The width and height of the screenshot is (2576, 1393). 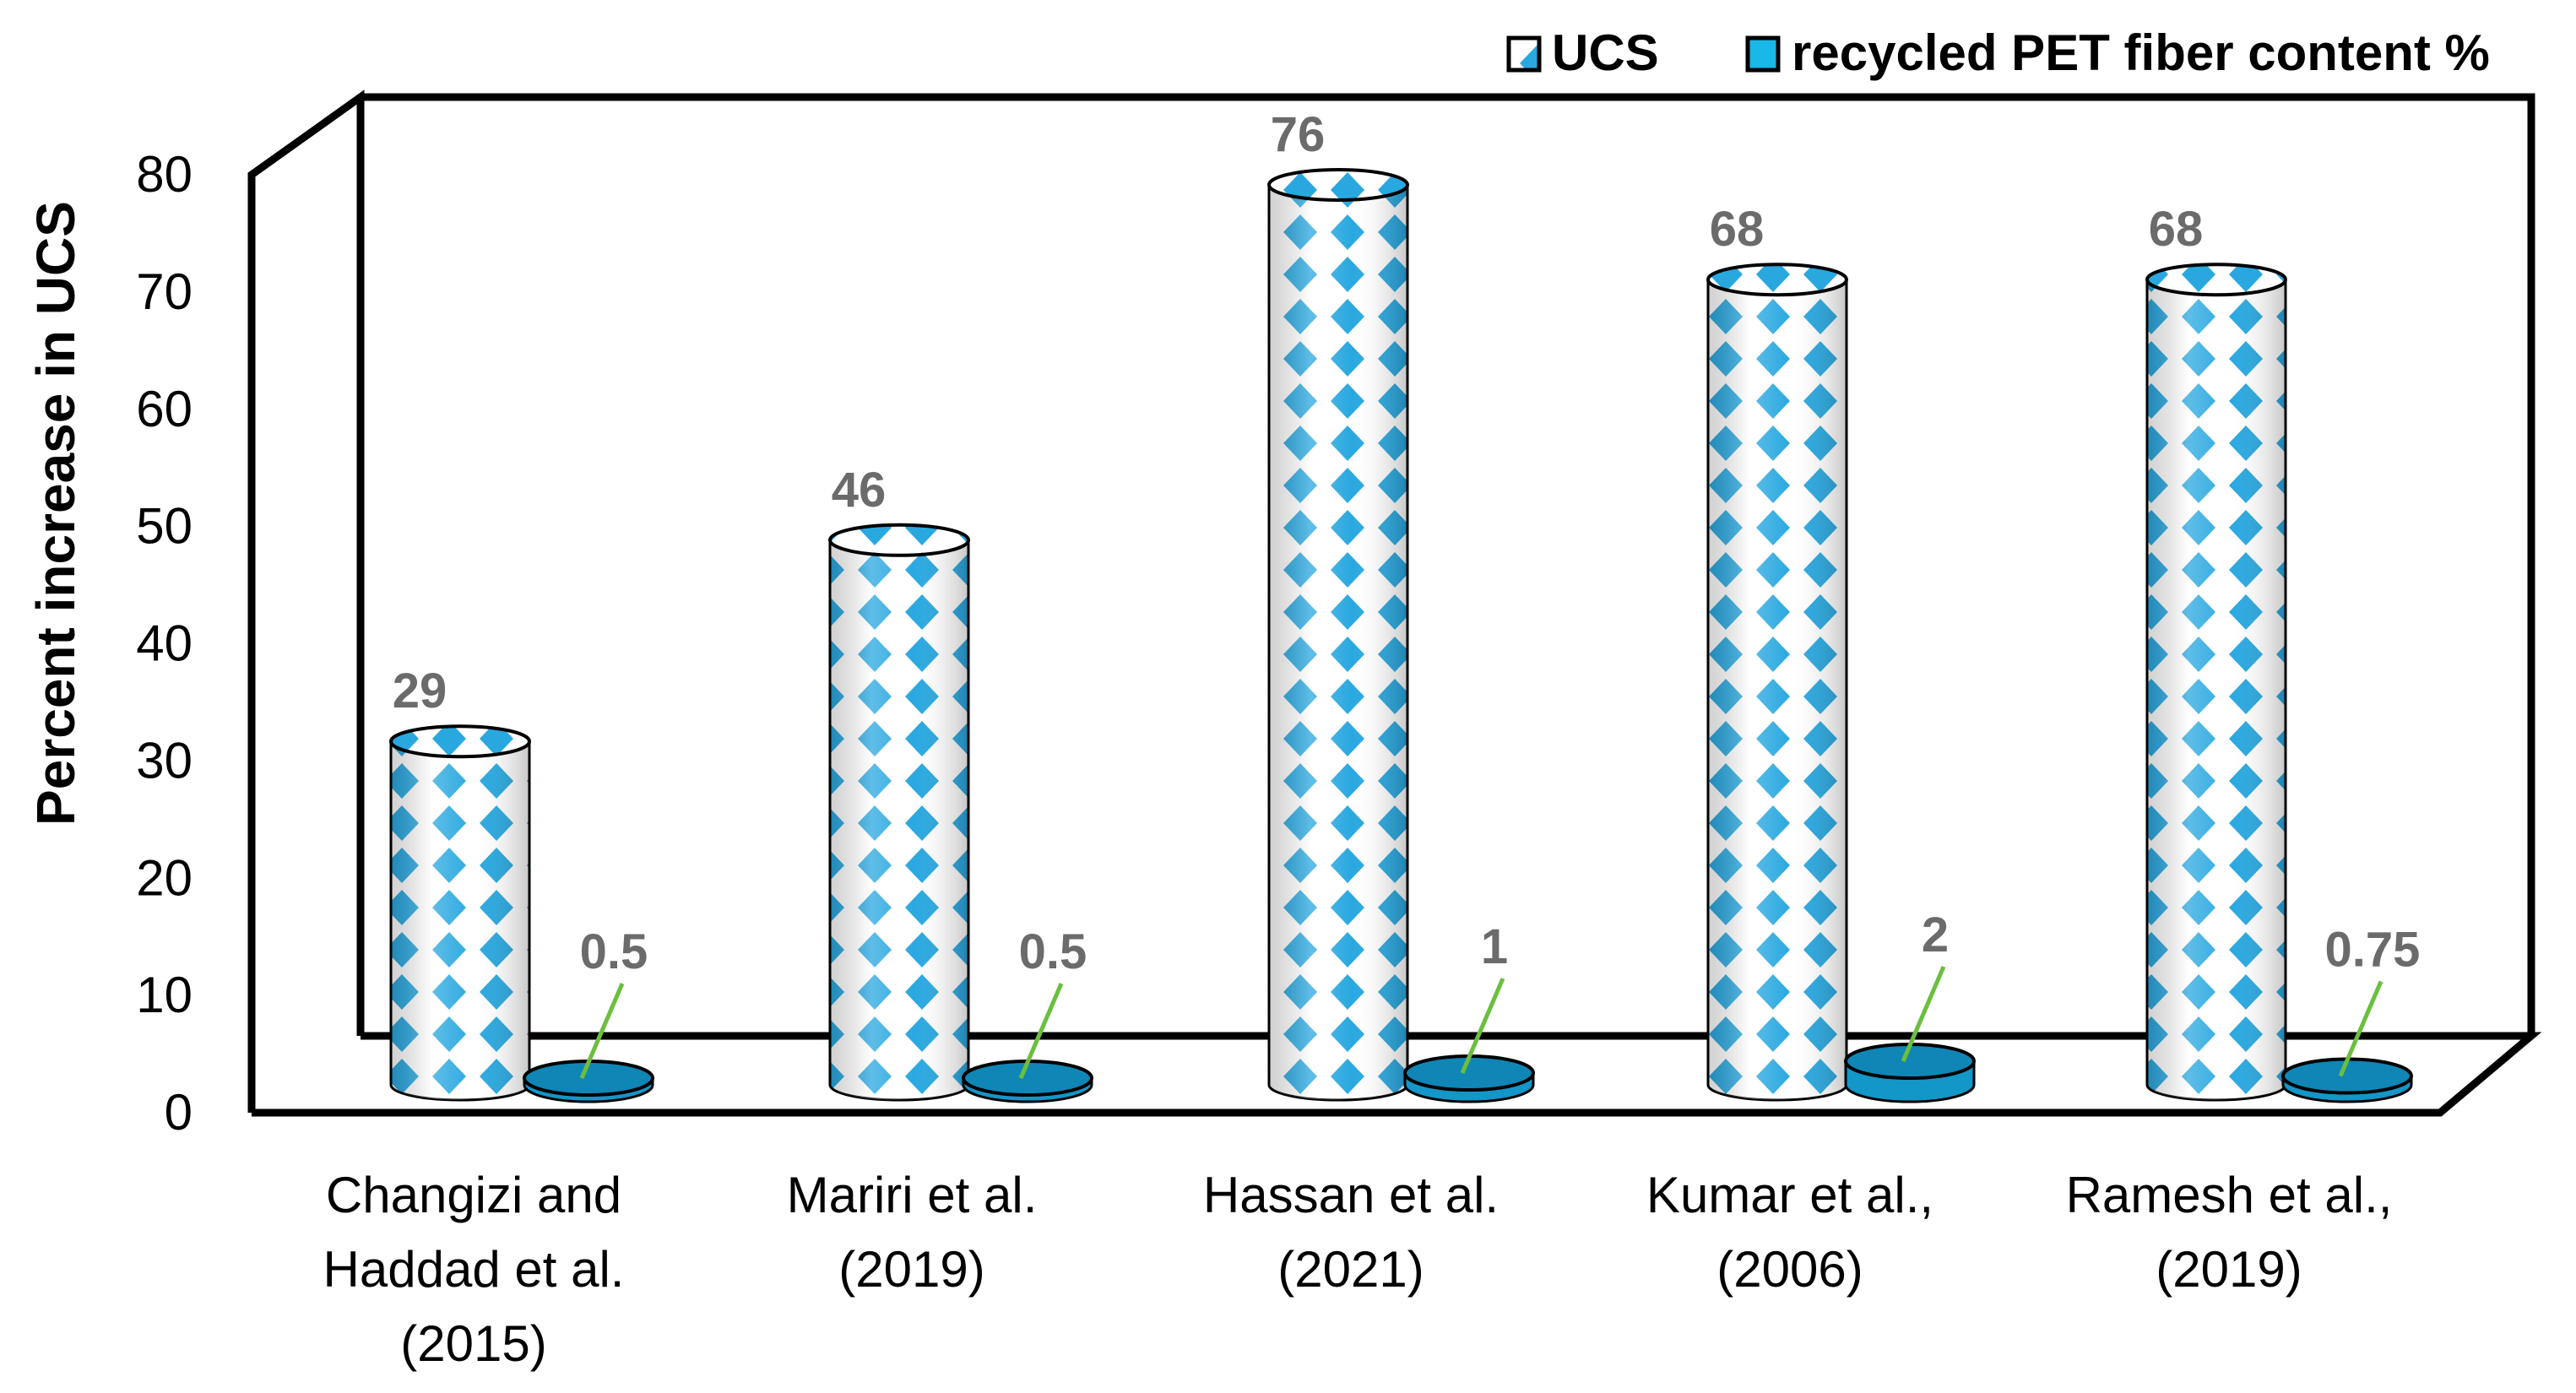 I want to click on x-category-line: Kumar et al.,, so click(x=1789, y=1195).